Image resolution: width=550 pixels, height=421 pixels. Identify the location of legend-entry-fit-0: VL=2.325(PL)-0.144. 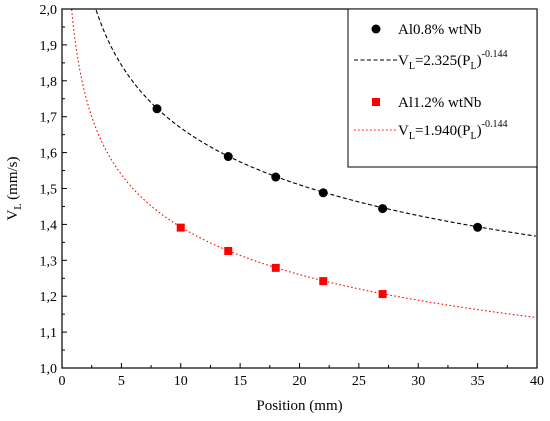
(430, 60).